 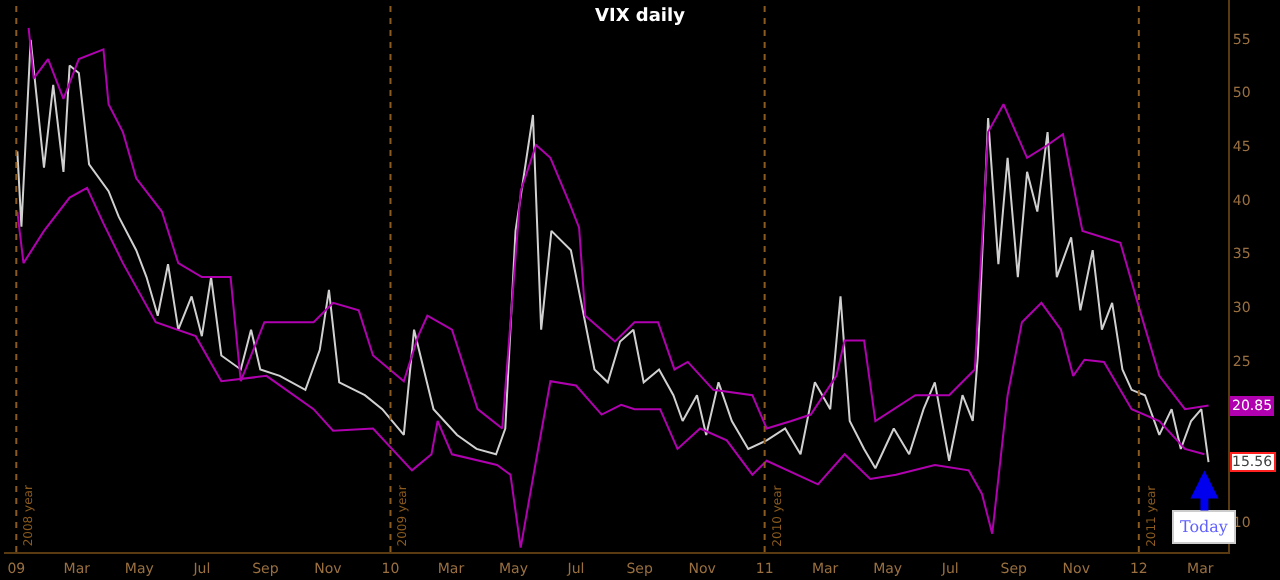 I want to click on annotation: Today, so click(x=1204, y=527).